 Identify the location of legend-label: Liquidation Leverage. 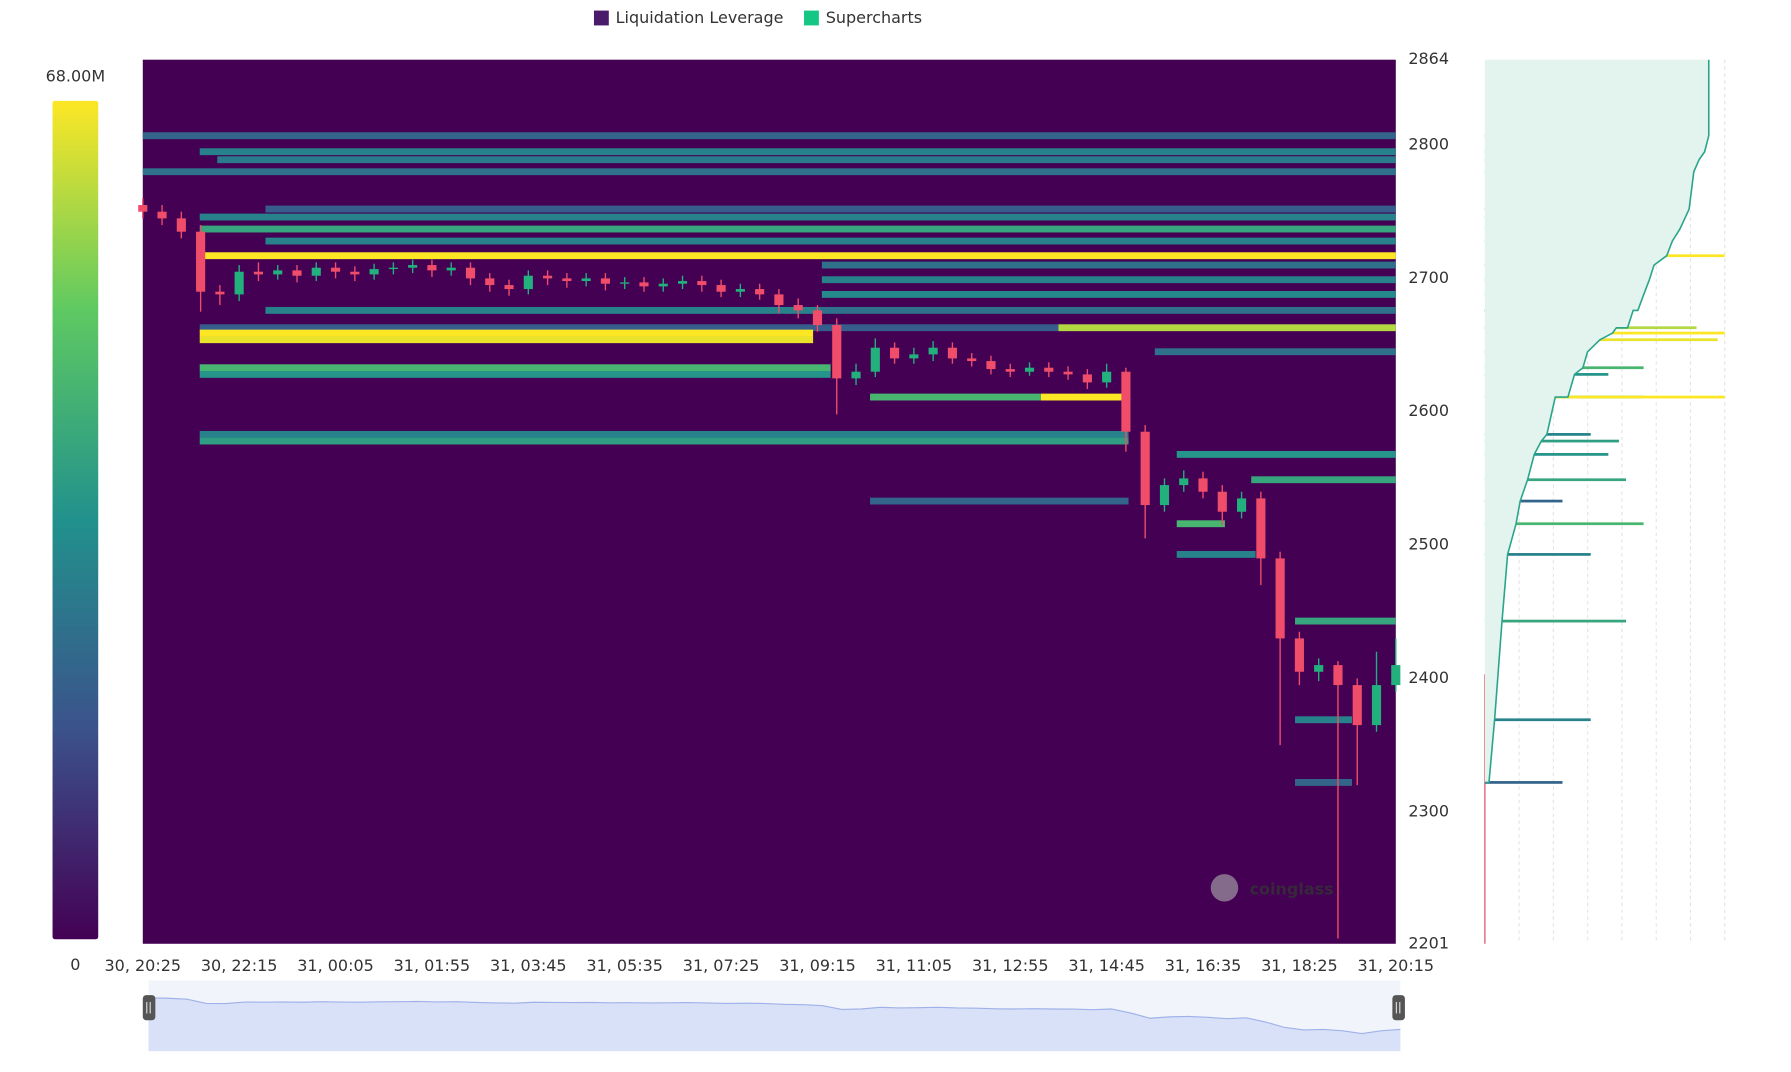
(700, 17).